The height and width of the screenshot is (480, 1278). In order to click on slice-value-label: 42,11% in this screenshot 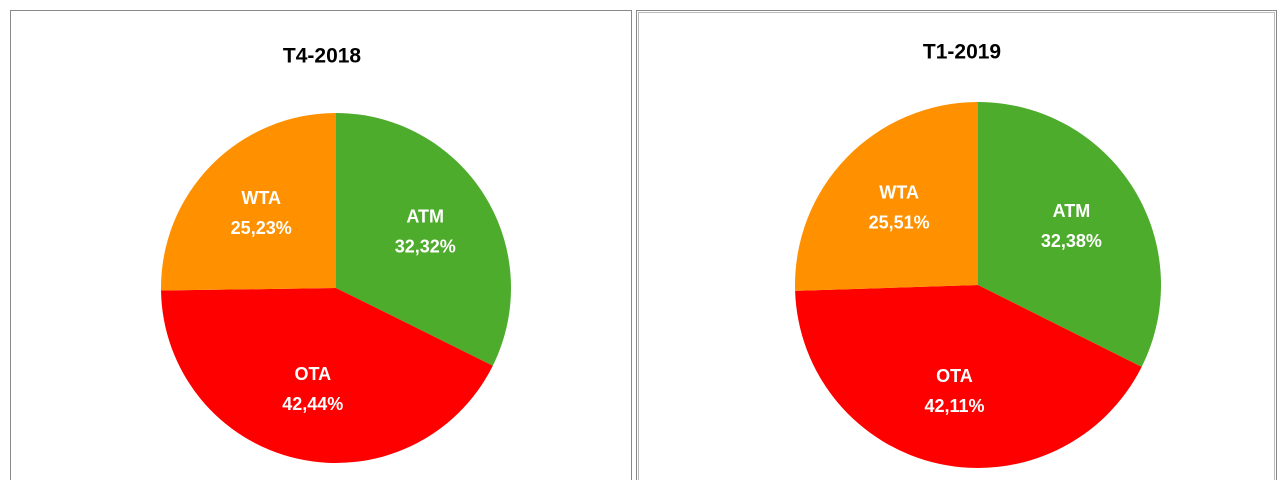, I will do `click(954, 406)`.